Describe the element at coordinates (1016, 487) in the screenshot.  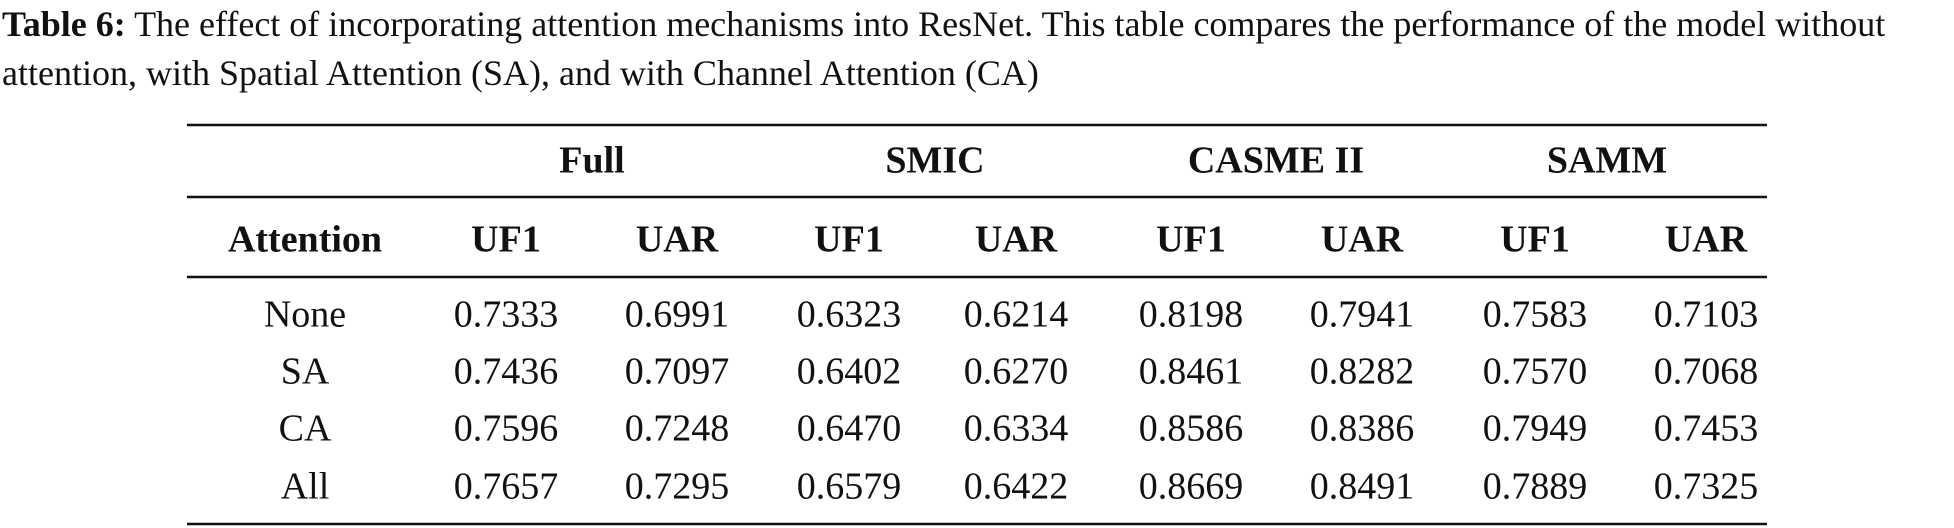
I see `cell: 0.6422` at that location.